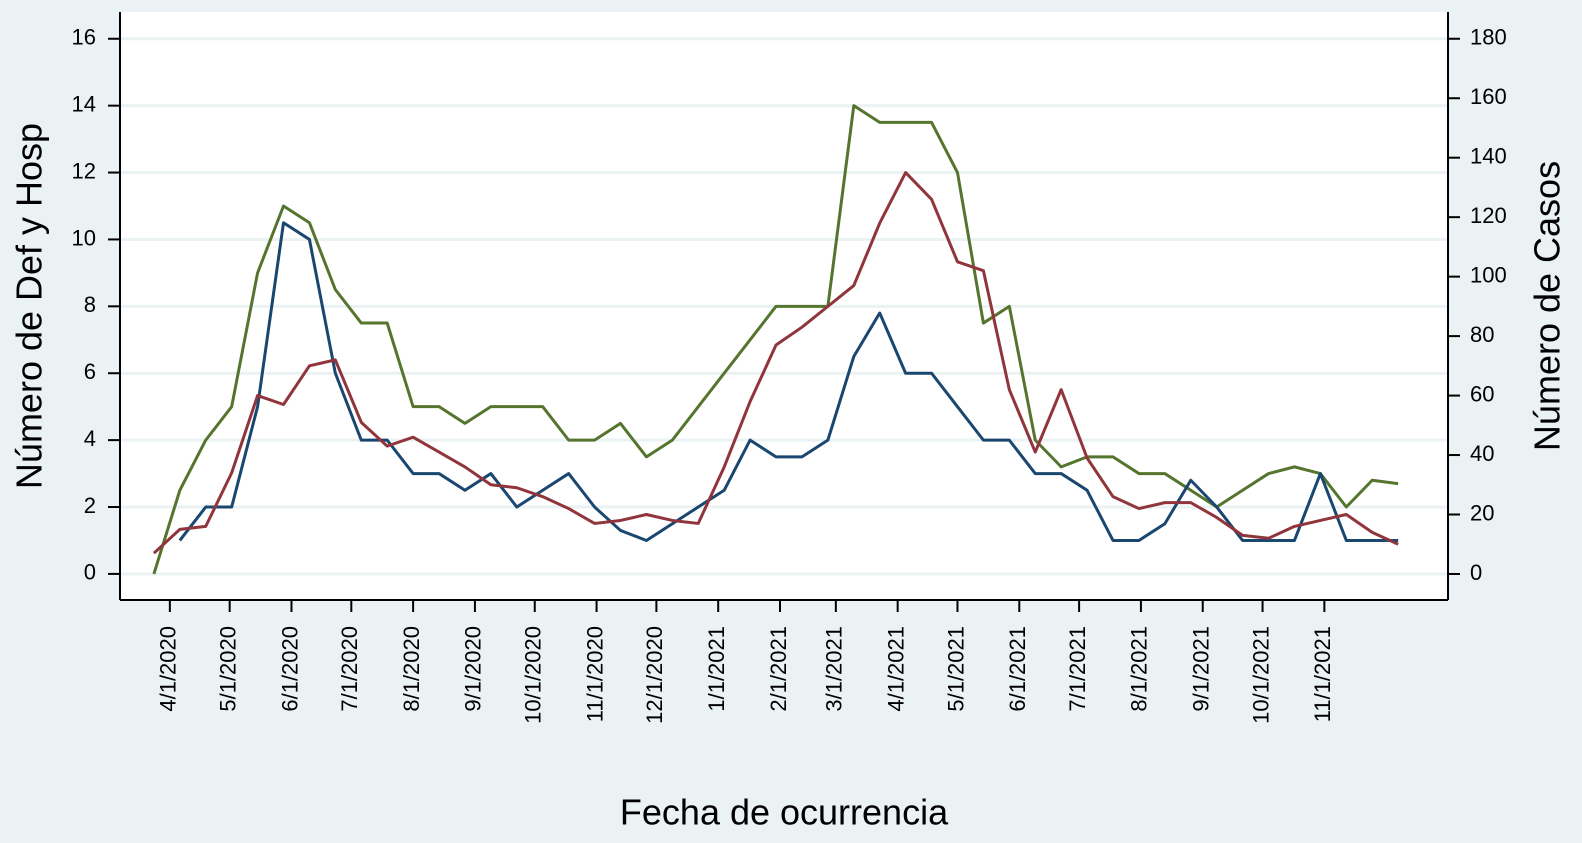 The image size is (1582, 843). Describe the element at coordinates (411, 669) in the screenshot. I see `x-tick-label: 8/1/2020` at that location.